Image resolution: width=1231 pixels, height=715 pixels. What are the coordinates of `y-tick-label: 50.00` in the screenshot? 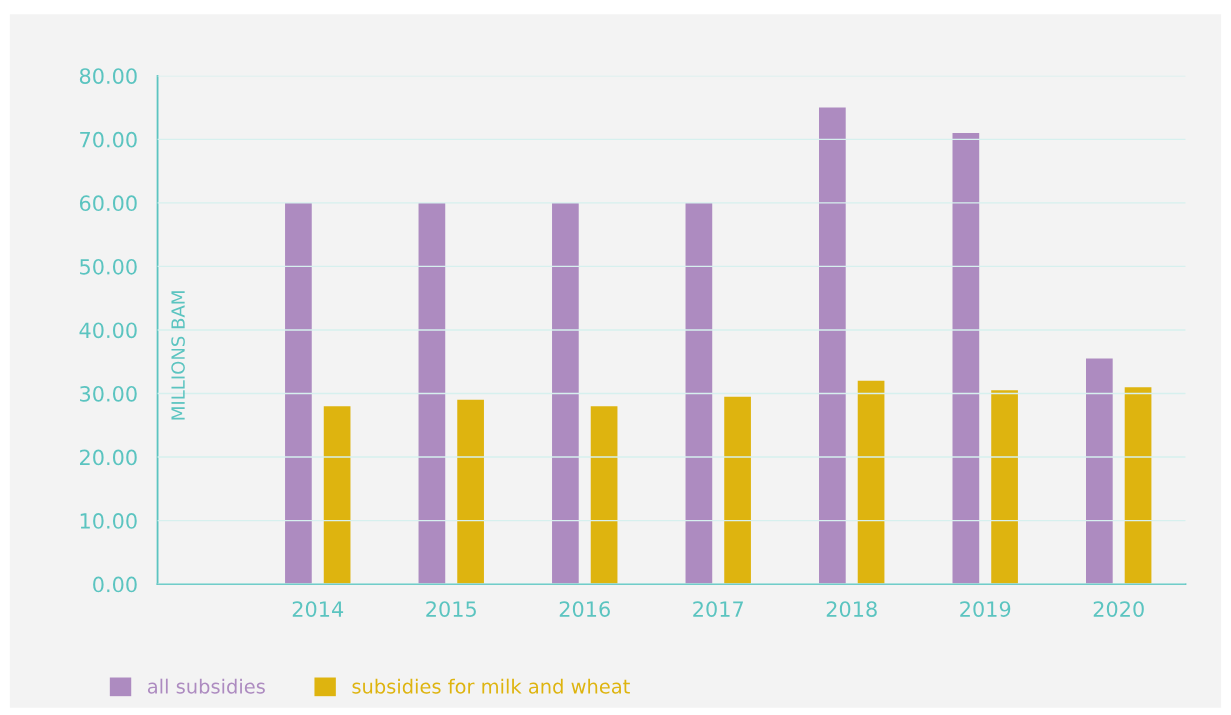 It's located at (108, 266).